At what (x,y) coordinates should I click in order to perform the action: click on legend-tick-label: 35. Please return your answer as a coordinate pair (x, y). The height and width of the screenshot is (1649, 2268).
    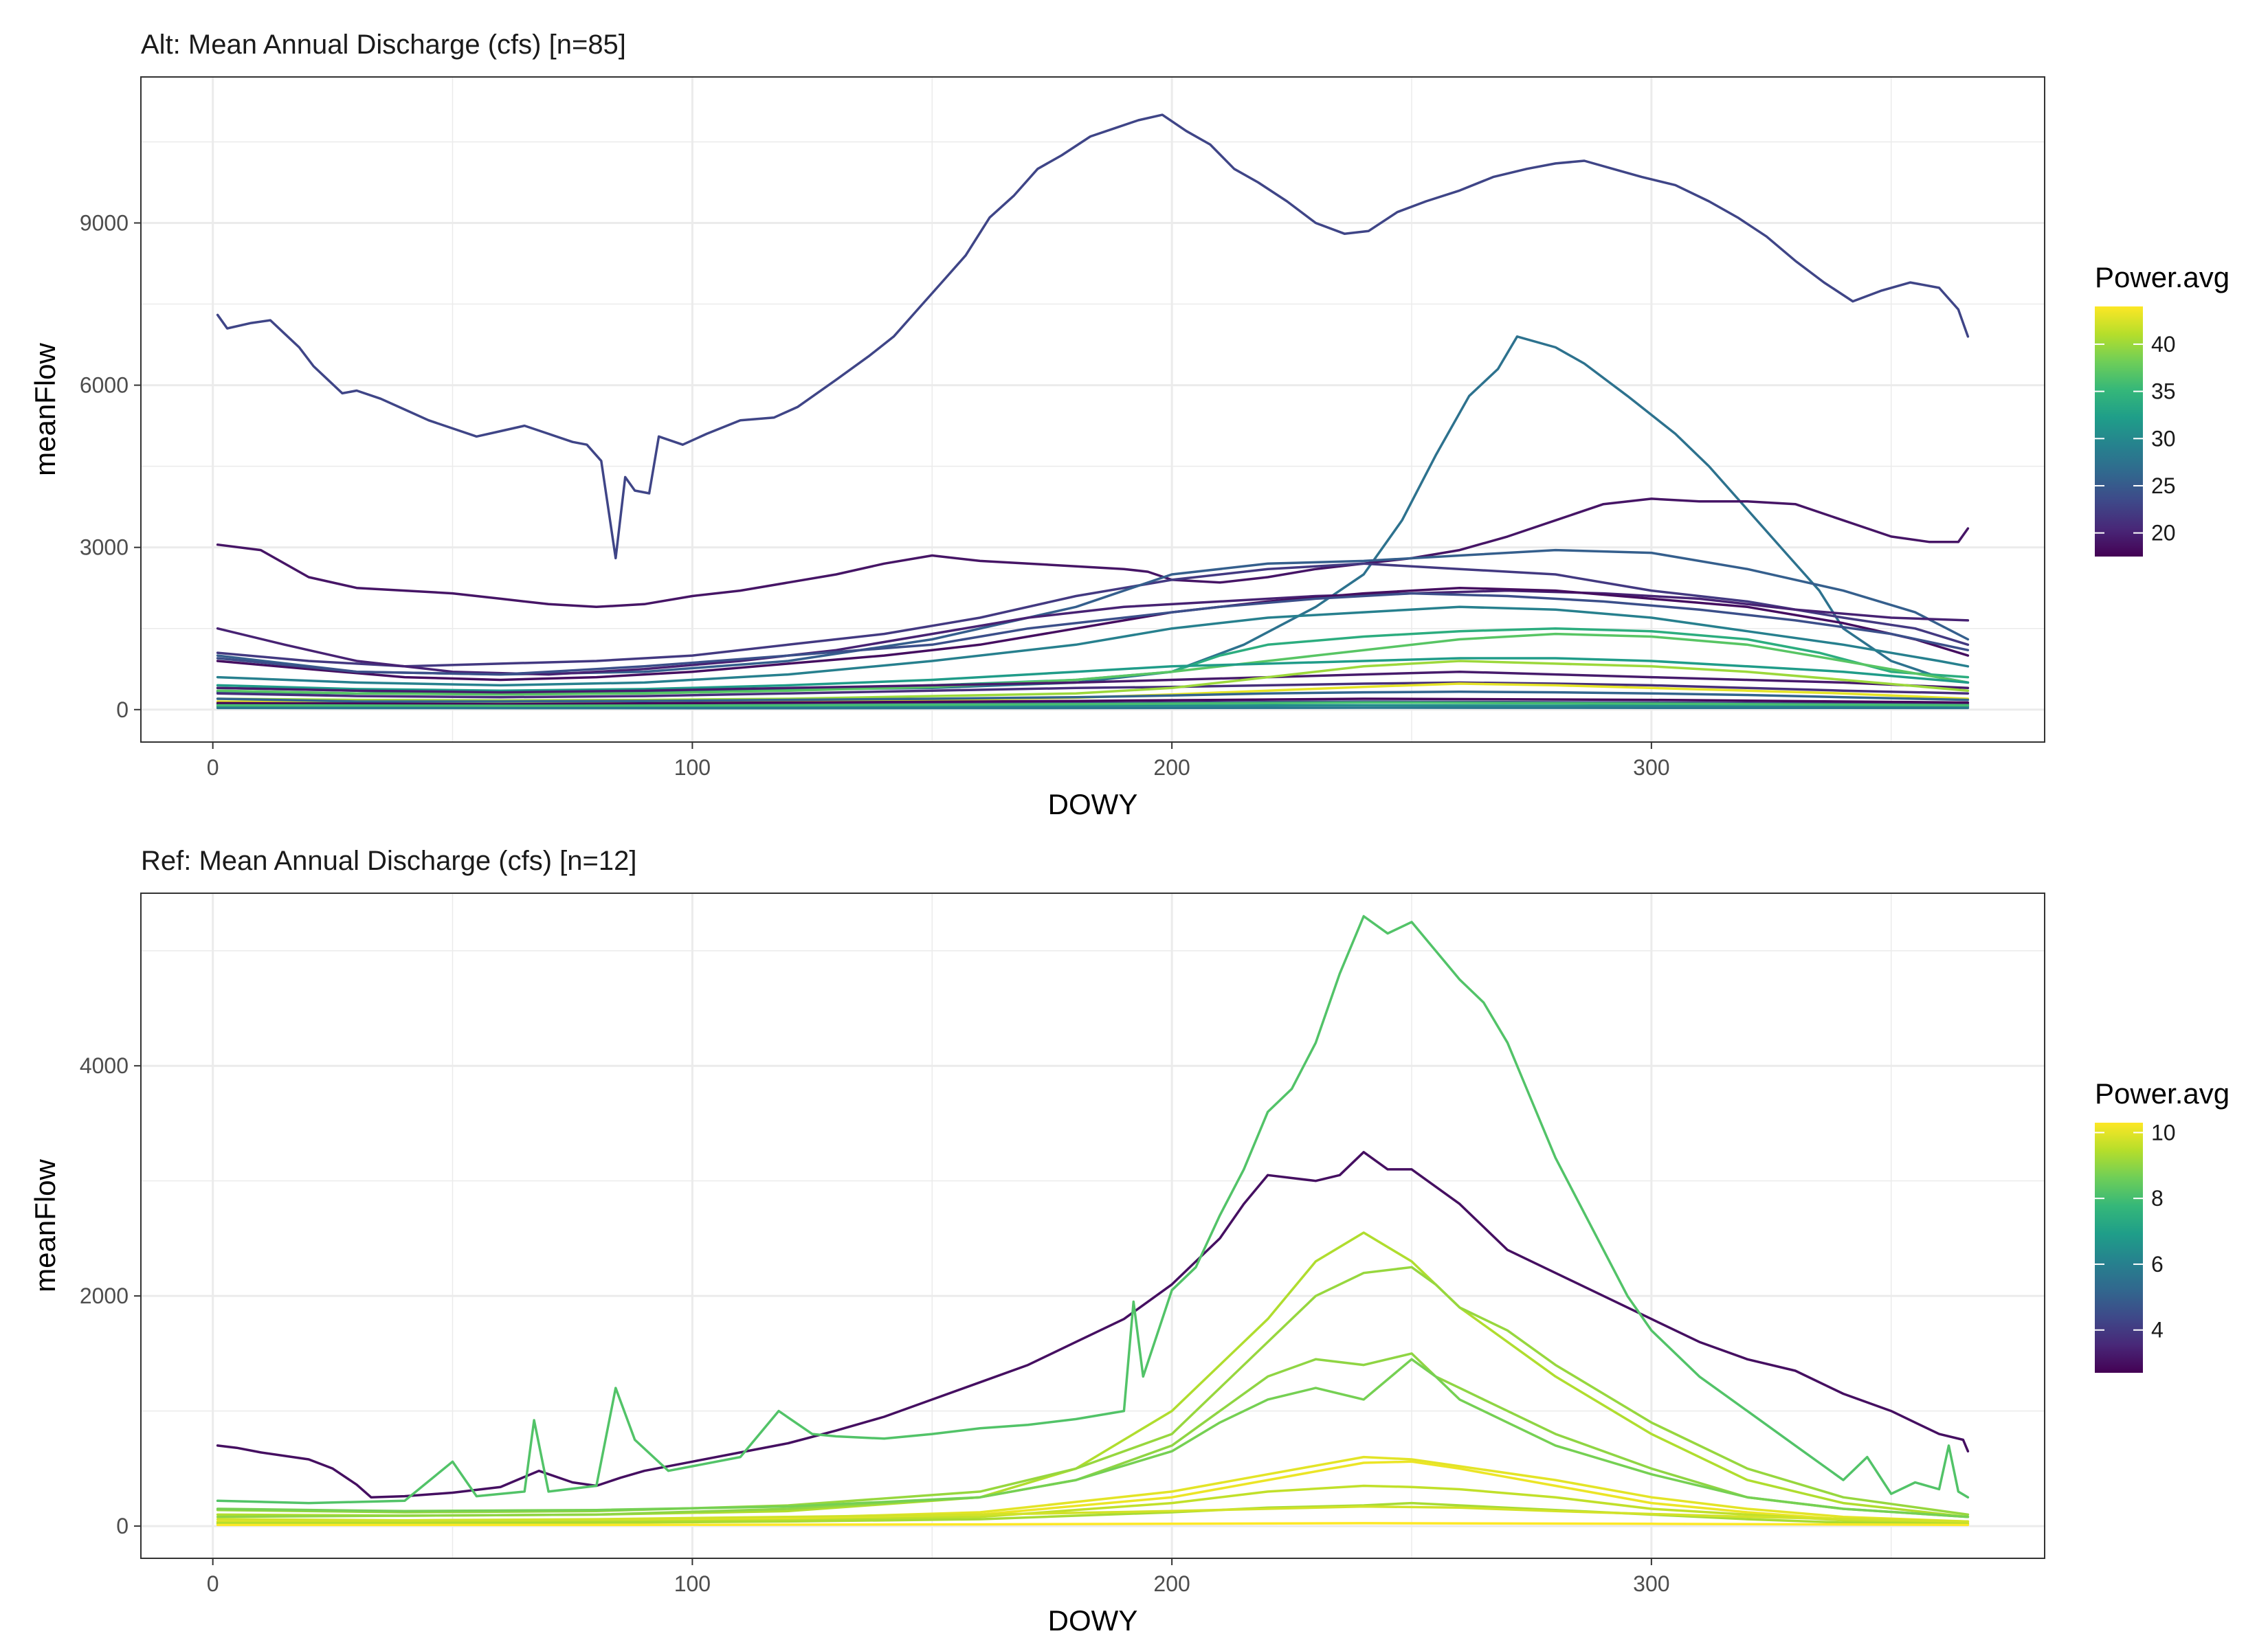
    Looking at the image, I should click on (2163, 391).